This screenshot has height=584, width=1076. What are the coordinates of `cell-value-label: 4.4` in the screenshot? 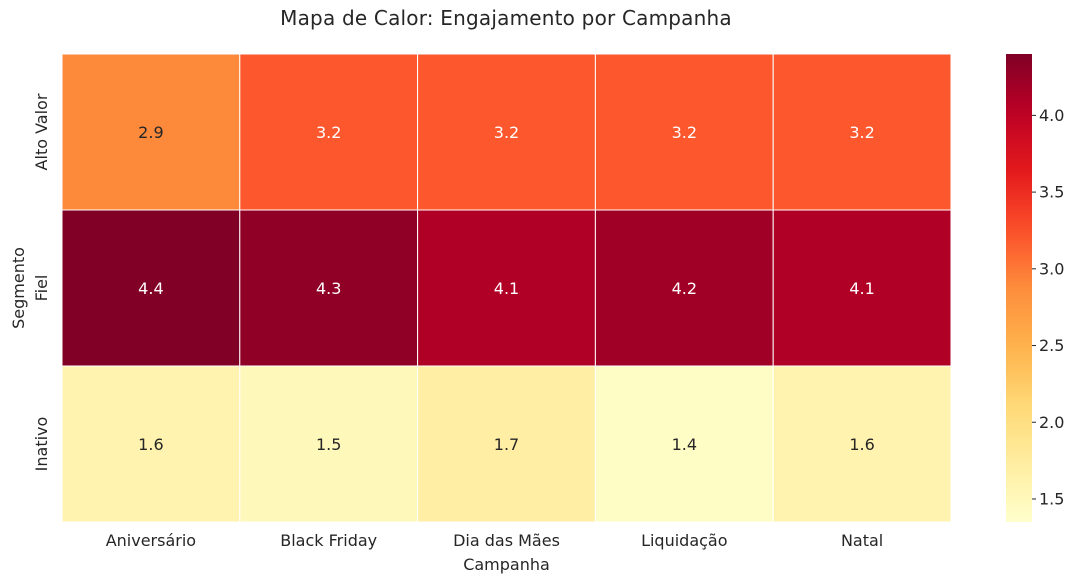 It's located at (150, 288).